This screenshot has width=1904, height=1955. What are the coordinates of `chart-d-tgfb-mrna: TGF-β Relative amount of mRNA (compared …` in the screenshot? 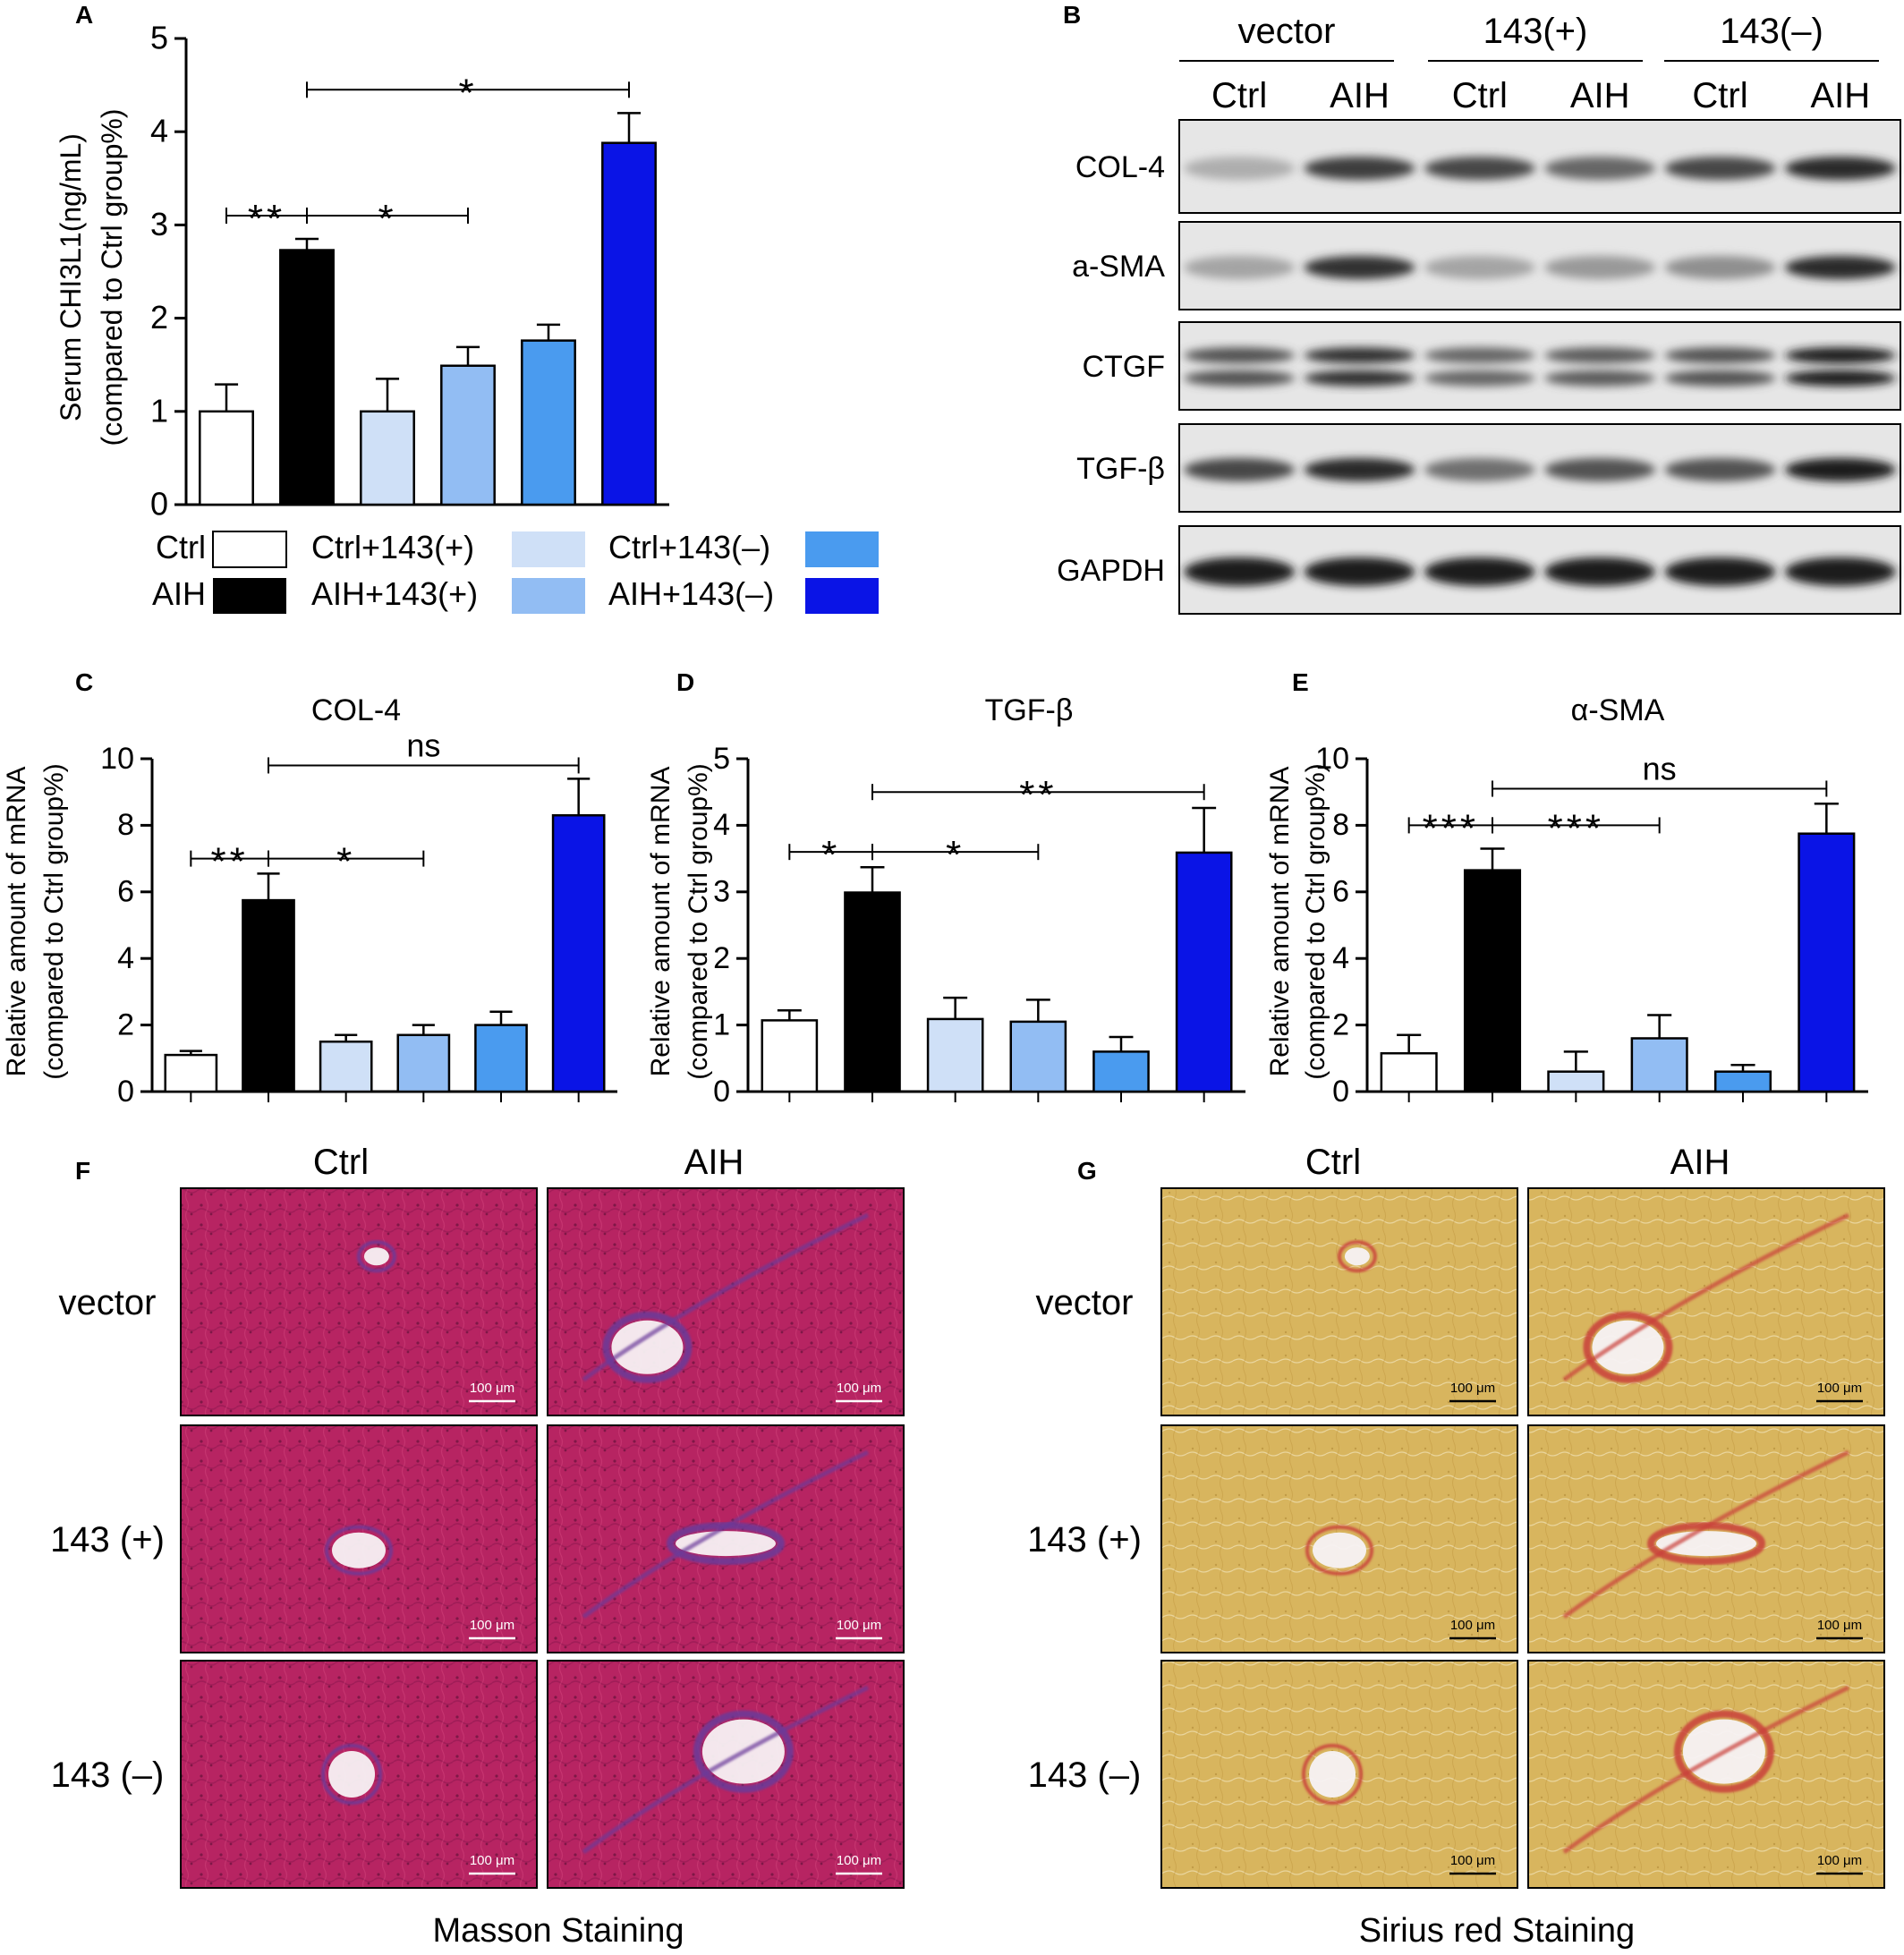 It's located at (945, 901).